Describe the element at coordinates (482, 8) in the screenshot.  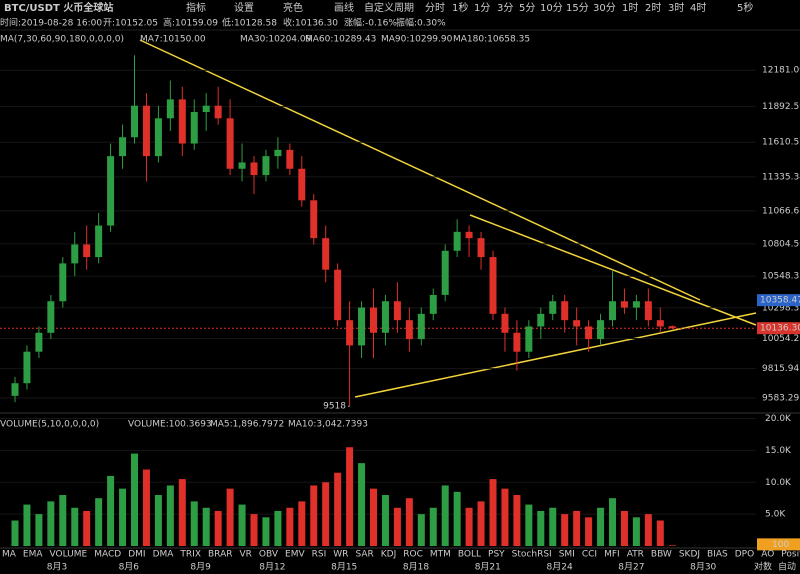
I see `period-button: 1分` at that location.